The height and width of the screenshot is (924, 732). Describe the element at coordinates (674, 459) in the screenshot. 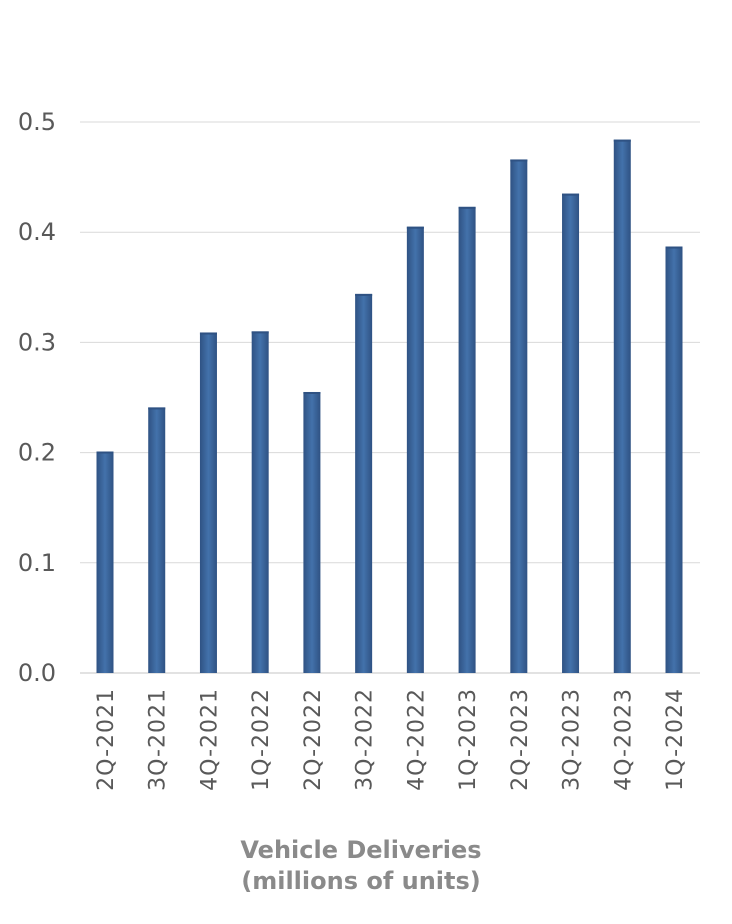

I see `bar-1Q-2024` at that location.